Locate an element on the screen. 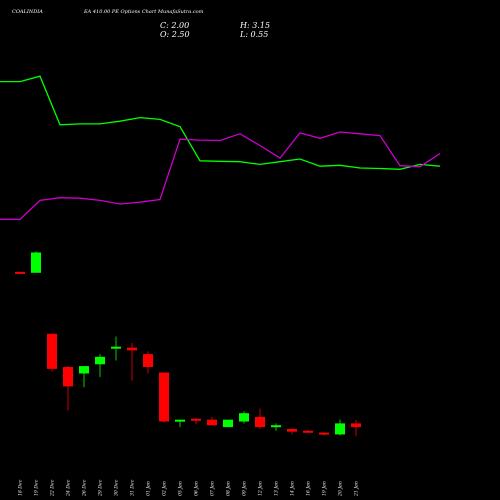 The image size is (500, 500). x-tick-label: 13 Jan is located at coordinates (277, 488).